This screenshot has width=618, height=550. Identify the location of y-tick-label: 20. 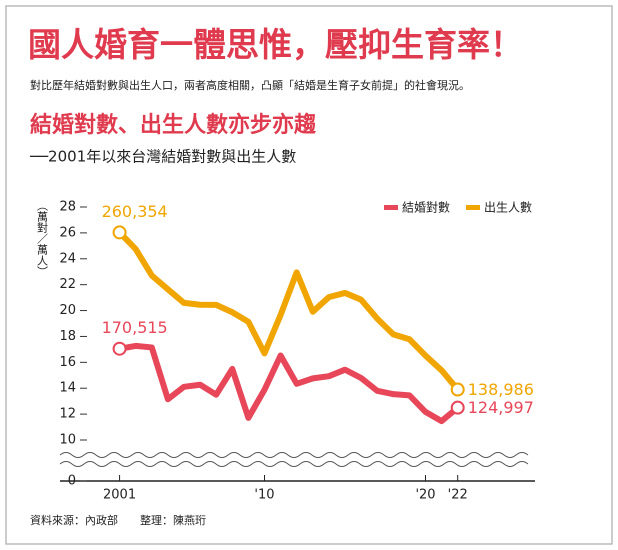
(67, 310).